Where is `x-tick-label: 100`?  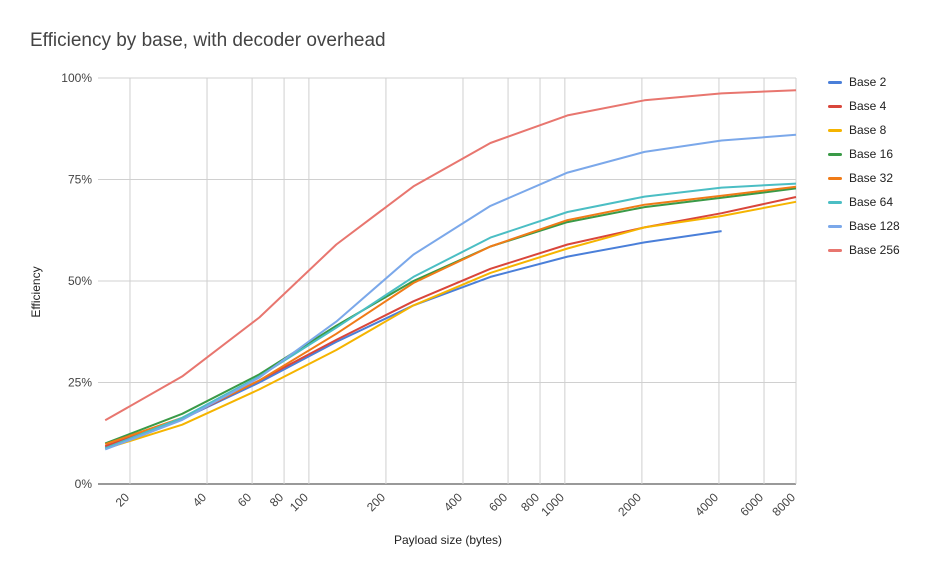 x-tick-label: 100 is located at coordinates (299, 502).